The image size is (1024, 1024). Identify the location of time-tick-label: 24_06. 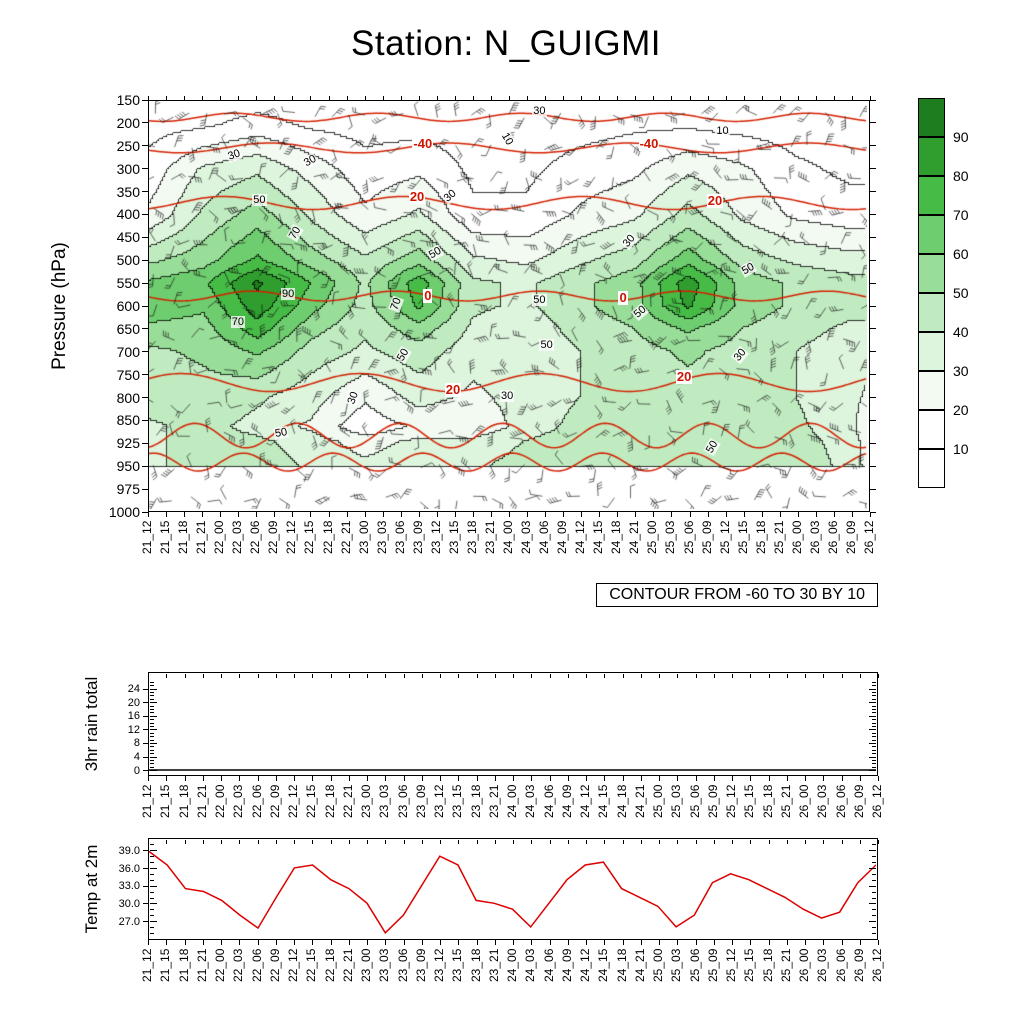
(544, 537).